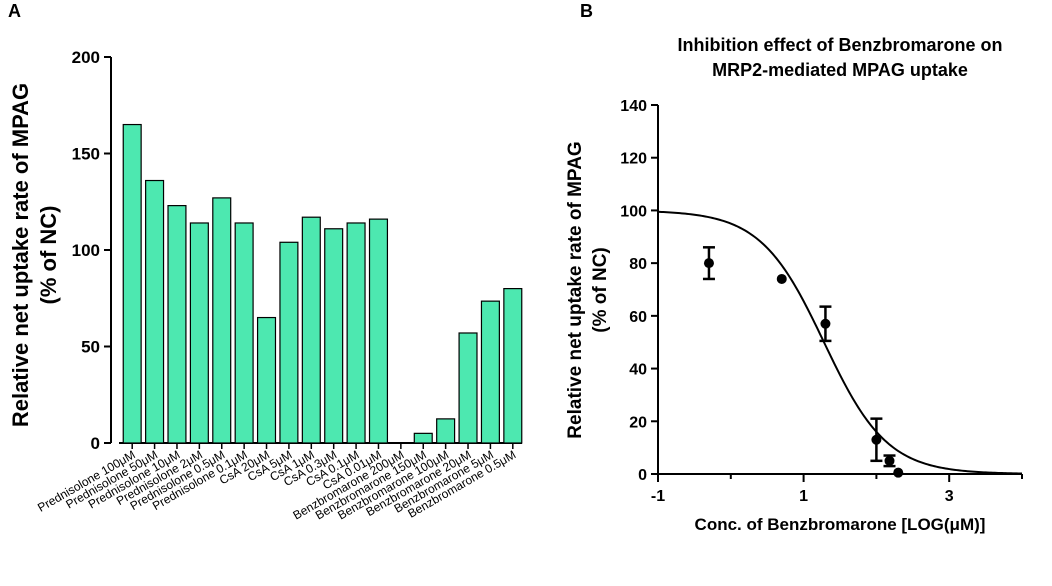 The height and width of the screenshot is (586, 1052). Describe the element at coordinates (638, 317) in the screenshot. I see `panel-b-y-tick-label: 60` at that location.